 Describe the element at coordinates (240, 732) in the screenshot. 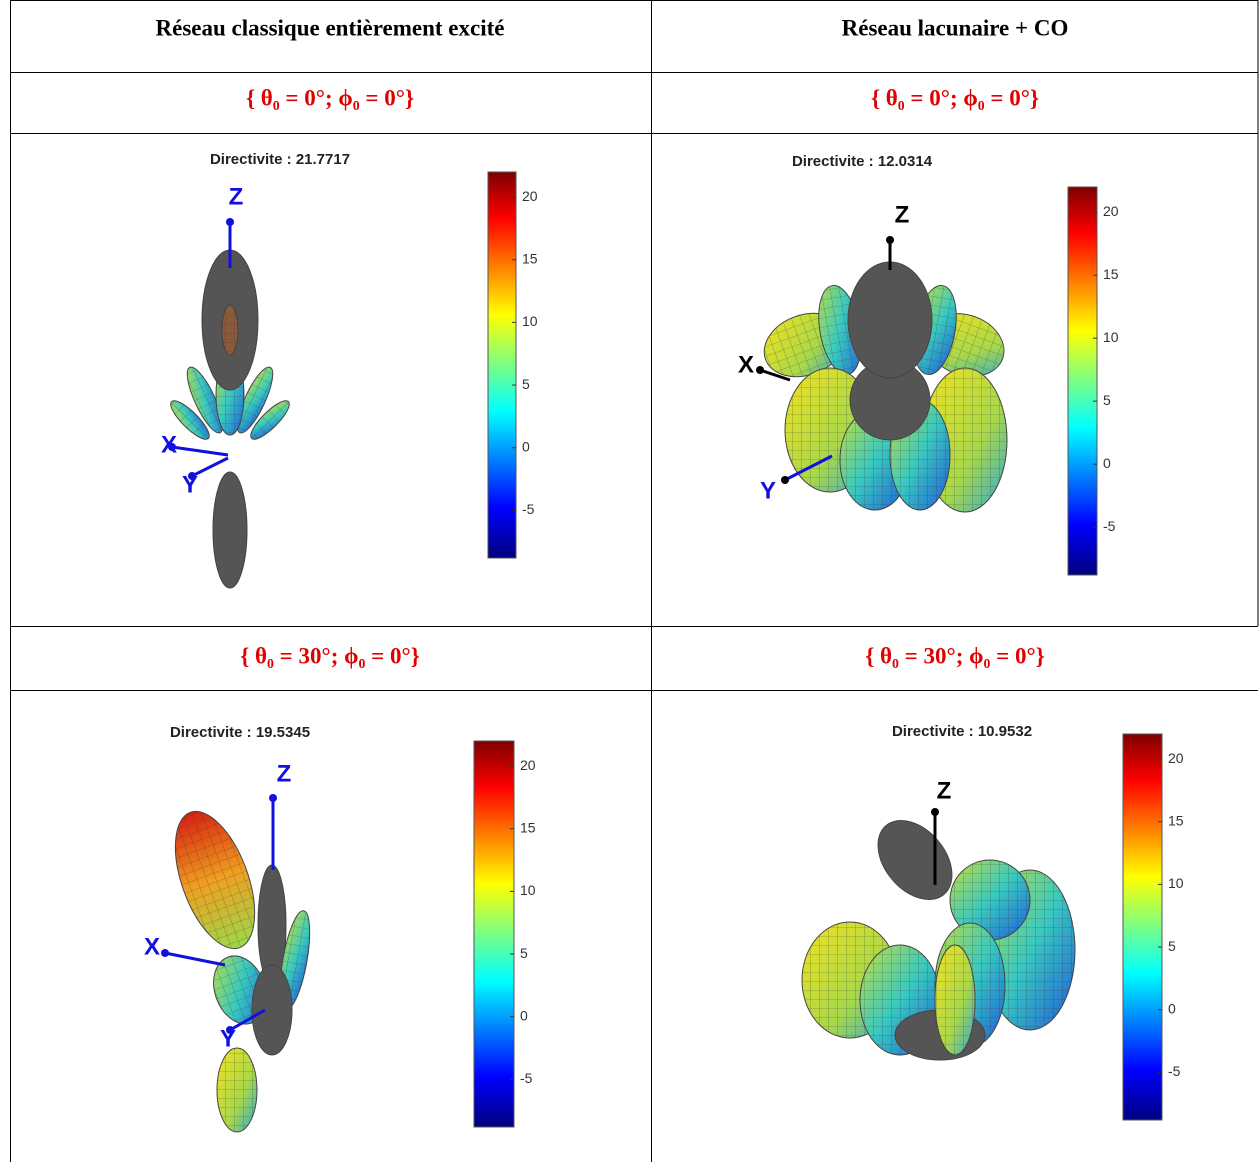

I see `plot-title: Directivite : 19.5345` at that location.